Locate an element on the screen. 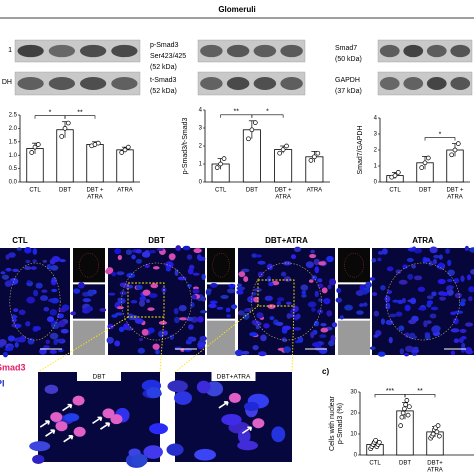  y-tick-label: 0.5 is located at coordinates (13, 169).